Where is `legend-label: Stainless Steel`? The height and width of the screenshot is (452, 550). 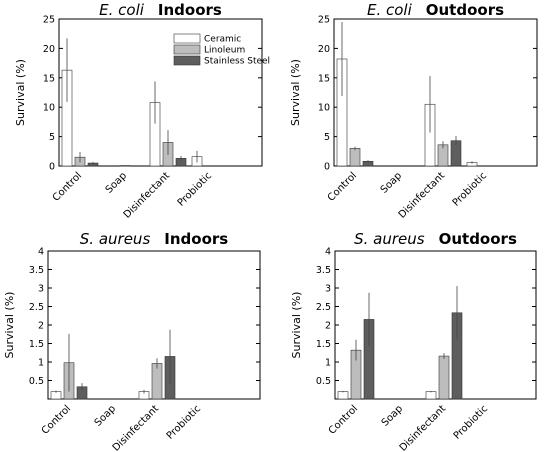 legend-label: Stainless Steel is located at coordinates (237, 62).